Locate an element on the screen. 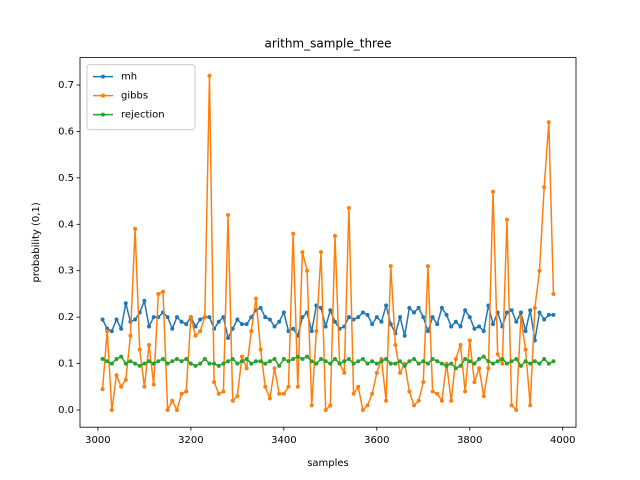  legend: mh gibbs rejection is located at coordinates (141, 97).